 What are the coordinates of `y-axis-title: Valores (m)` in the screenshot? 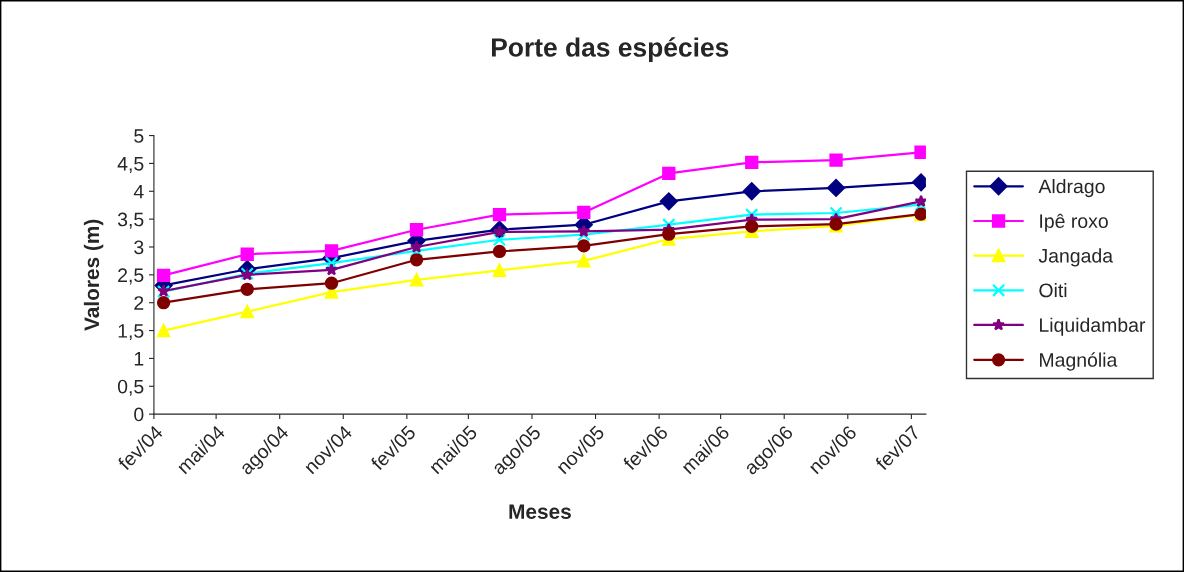 It's located at (93, 275).